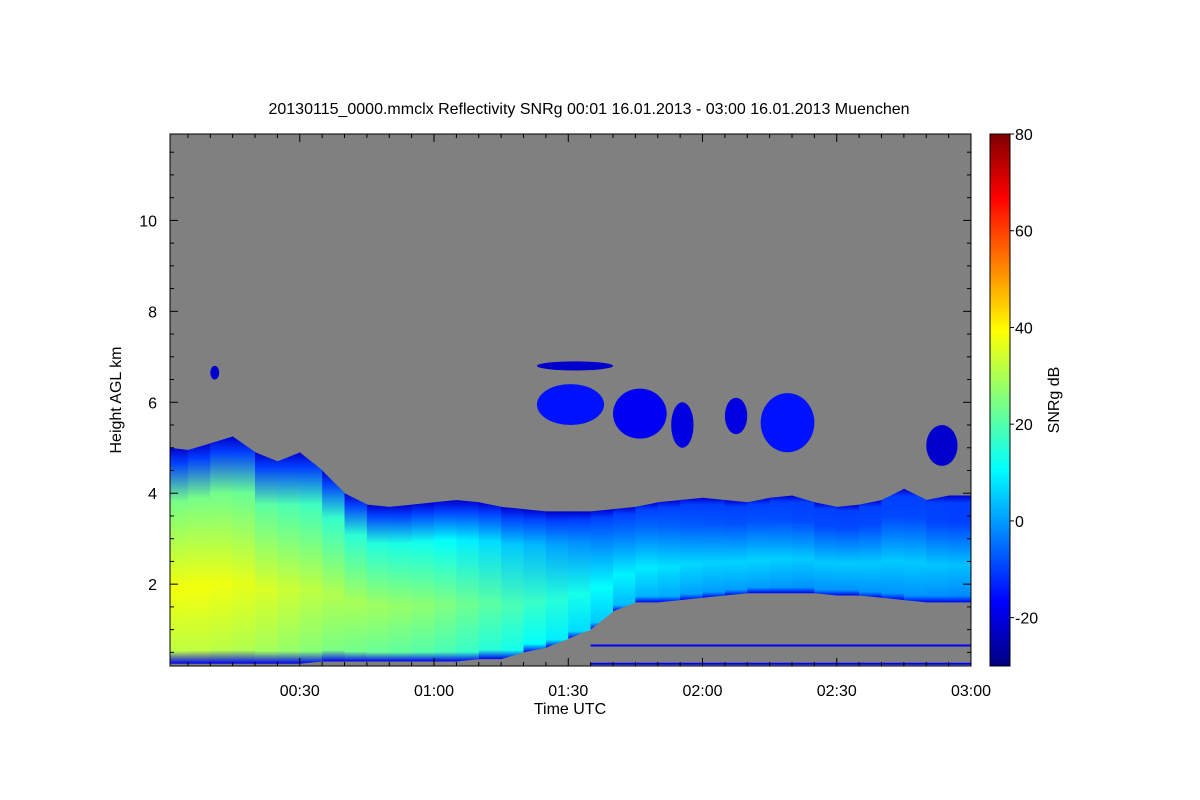 The image size is (1200, 800). What do you see at coordinates (116, 399) in the screenshot?
I see `y-axis-label: Height AGL km` at bounding box center [116, 399].